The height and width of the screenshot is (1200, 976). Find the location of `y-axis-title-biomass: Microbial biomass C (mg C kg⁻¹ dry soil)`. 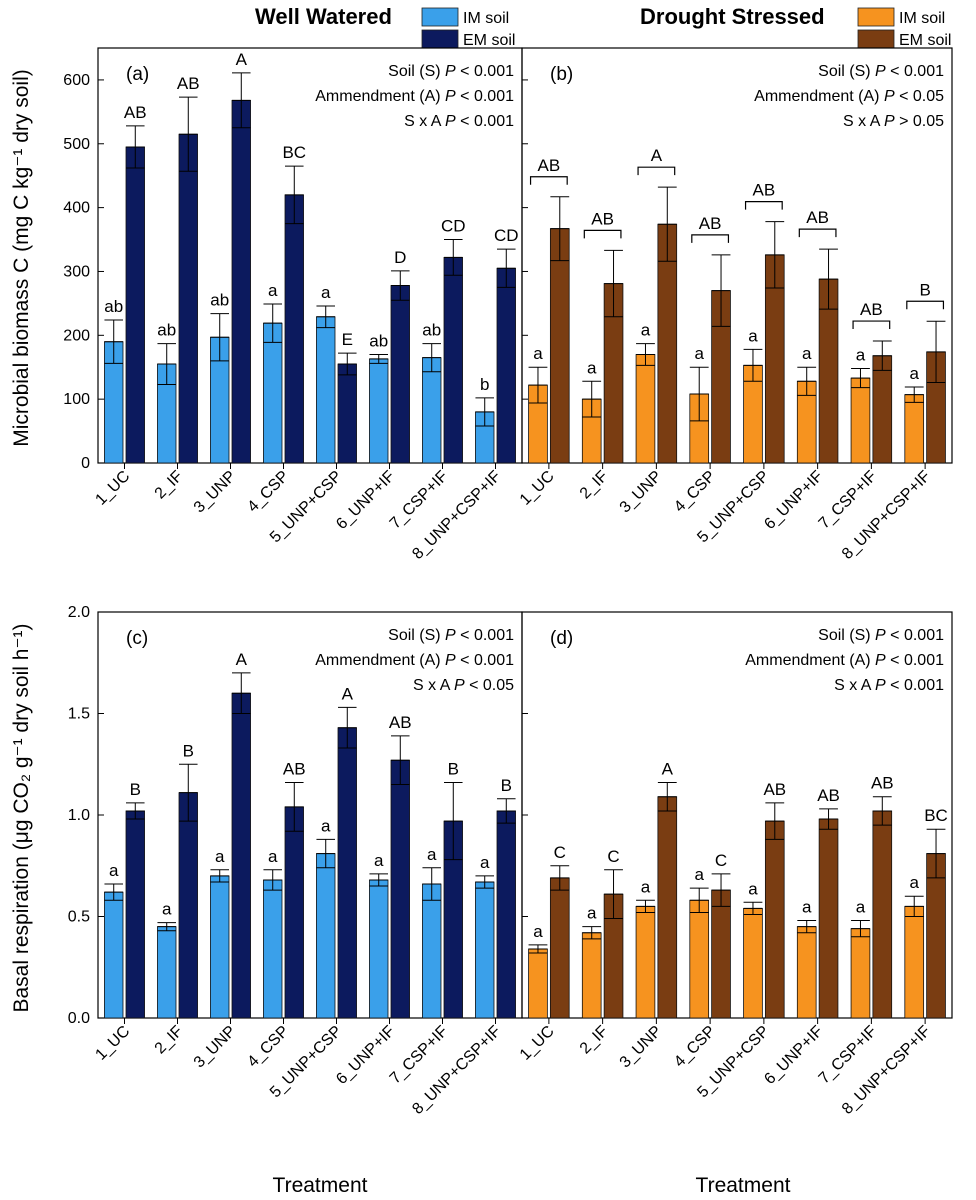

y-axis-title-biomass: Microbial biomass C (mg C kg⁻¹ dry soil) is located at coordinates (21, 258).